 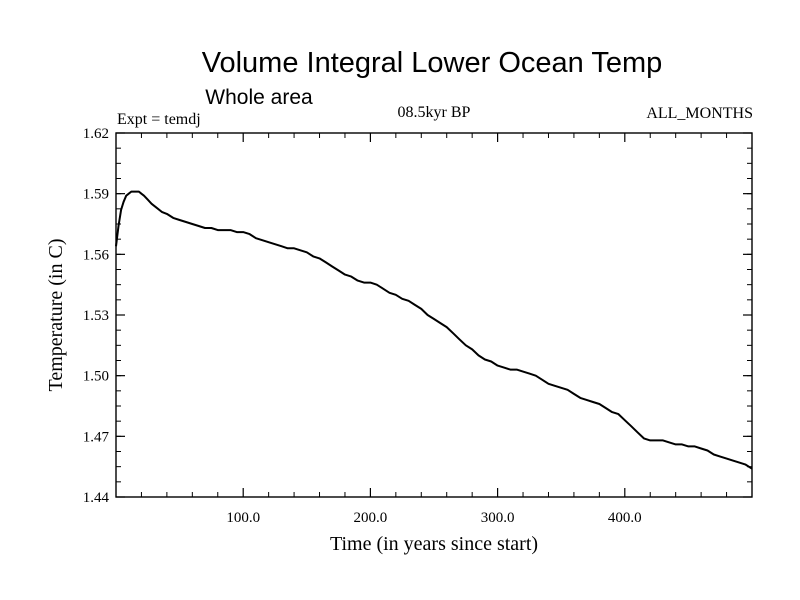 What do you see at coordinates (625, 518) in the screenshot?
I see `x-tick-label: 400.0` at bounding box center [625, 518].